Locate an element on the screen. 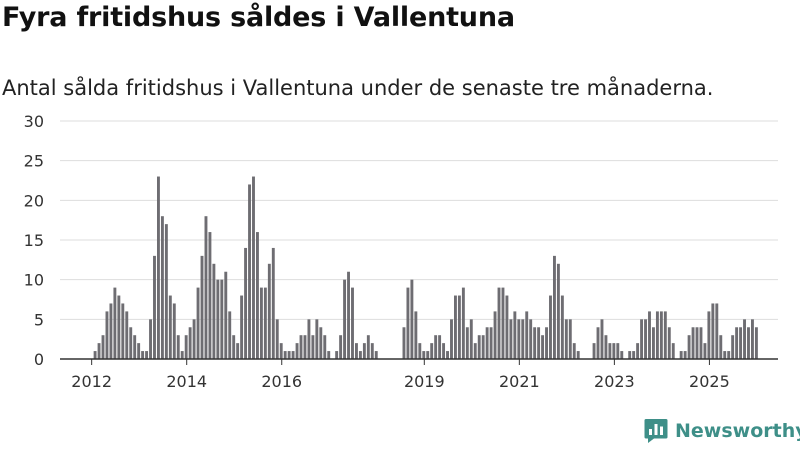 The width and height of the screenshot is (800, 450). y-tick-label: 10 is located at coordinates (34, 280).